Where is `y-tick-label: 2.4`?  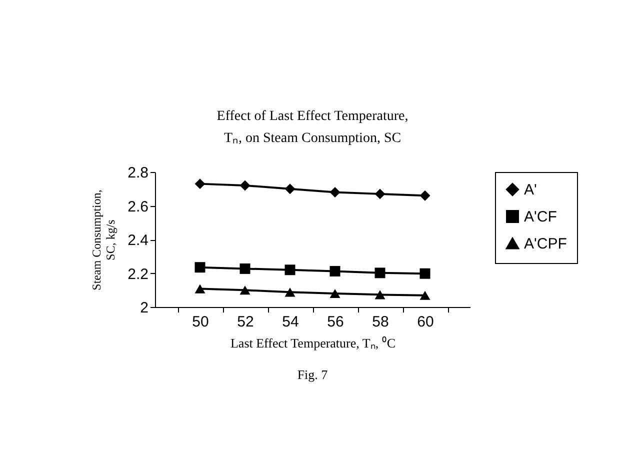 y-tick-label: 2.4 is located at coordinates (138, 240).